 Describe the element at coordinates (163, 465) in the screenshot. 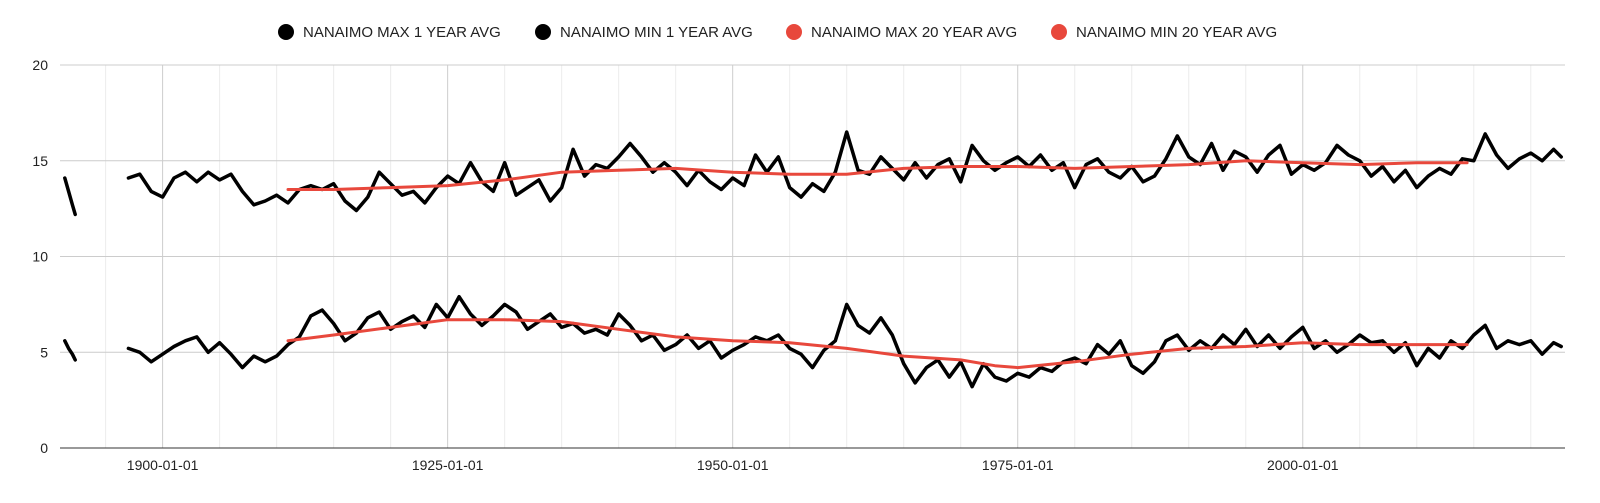

I see `x-tick-label: 1900-01-01` at that location.